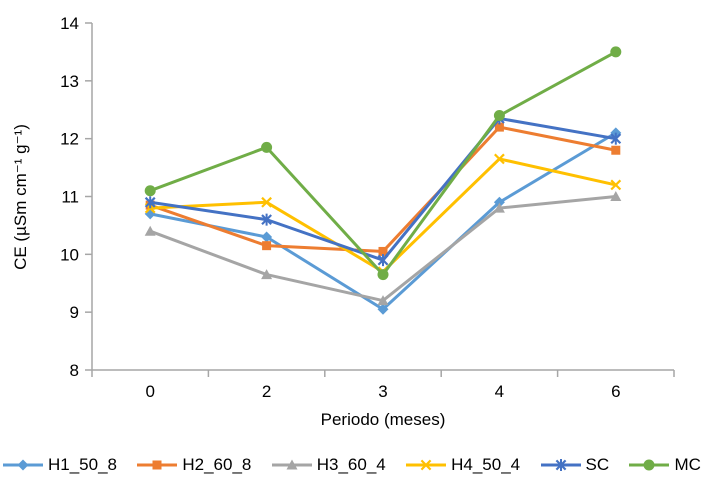 This screenshot has width=703, height=479. Describe the element at coordinates (69, 139) in the screenshot. I see `y-tick-label: 12` at that location.